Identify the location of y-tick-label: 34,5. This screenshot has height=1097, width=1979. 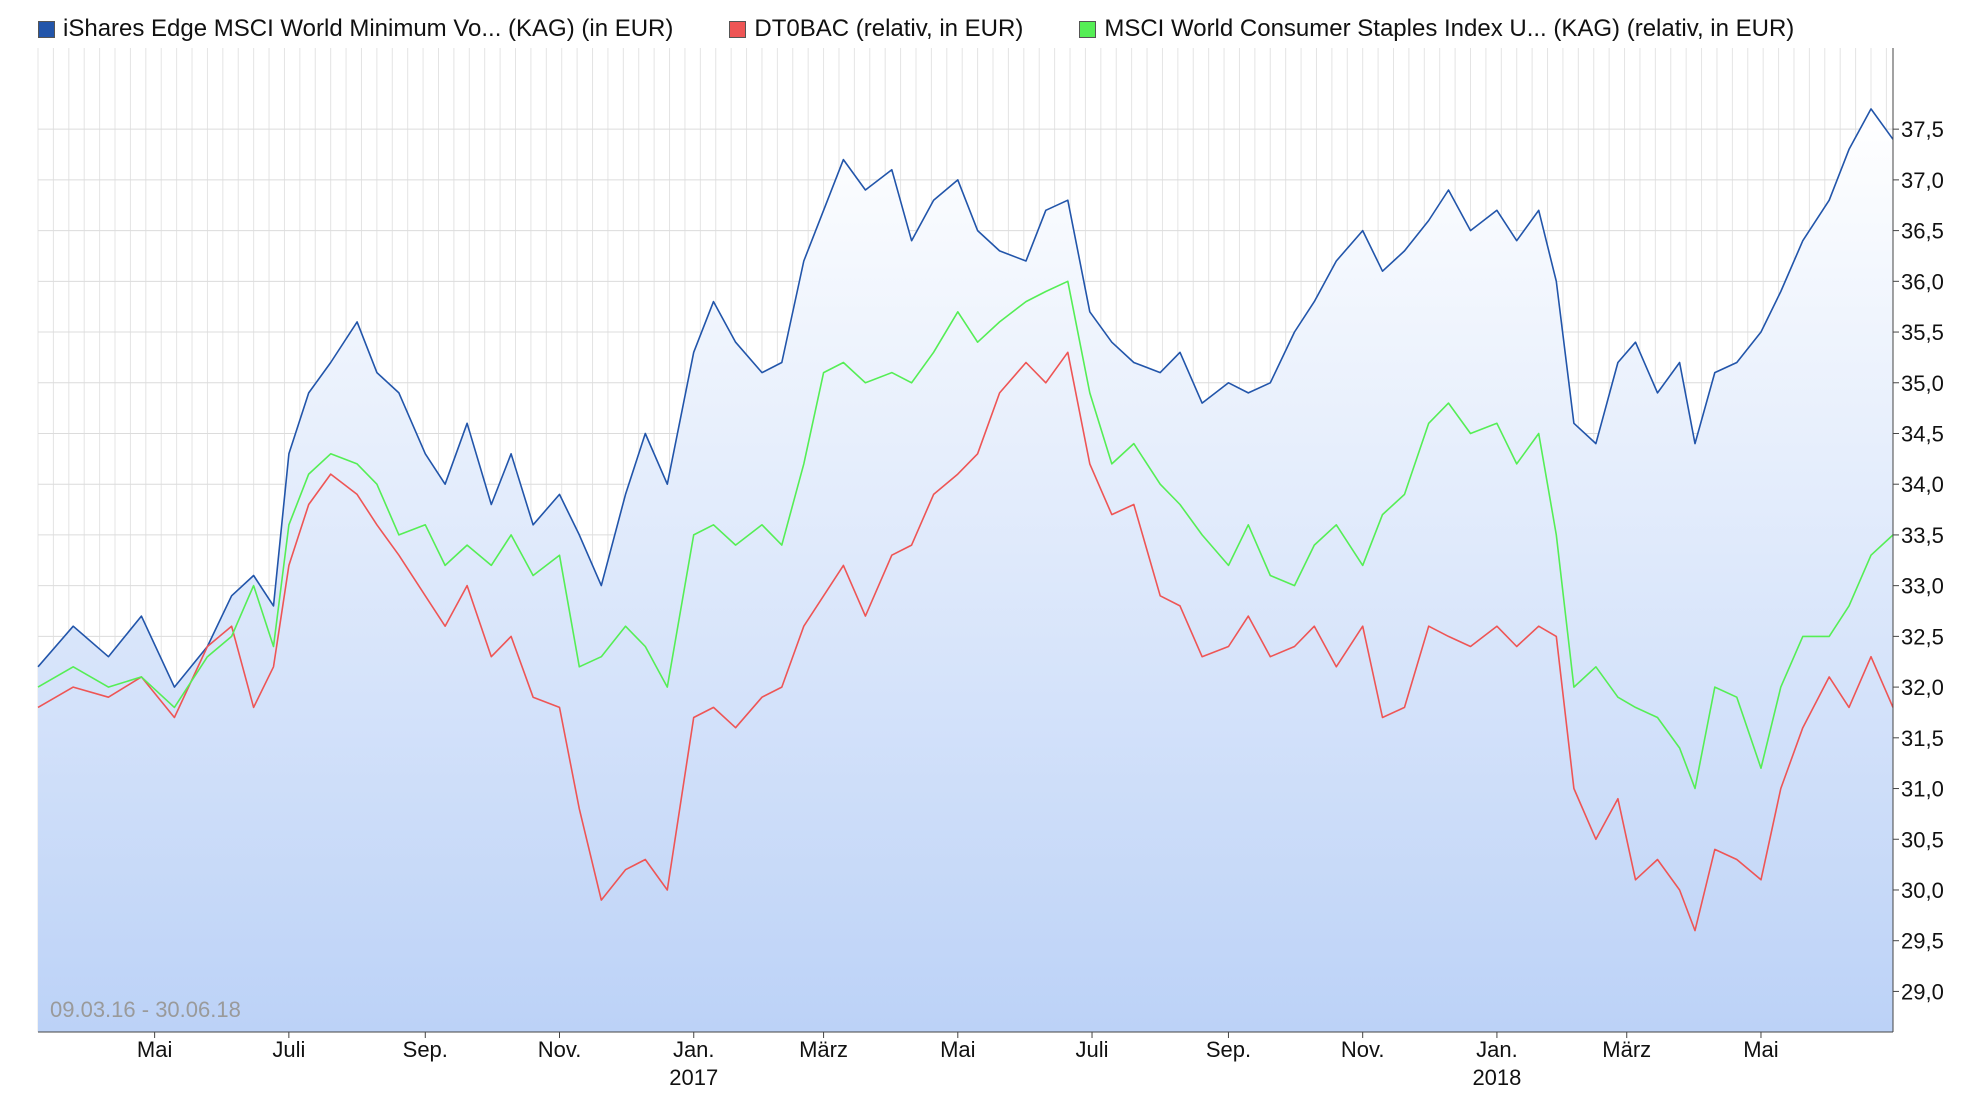
(1922, 433).